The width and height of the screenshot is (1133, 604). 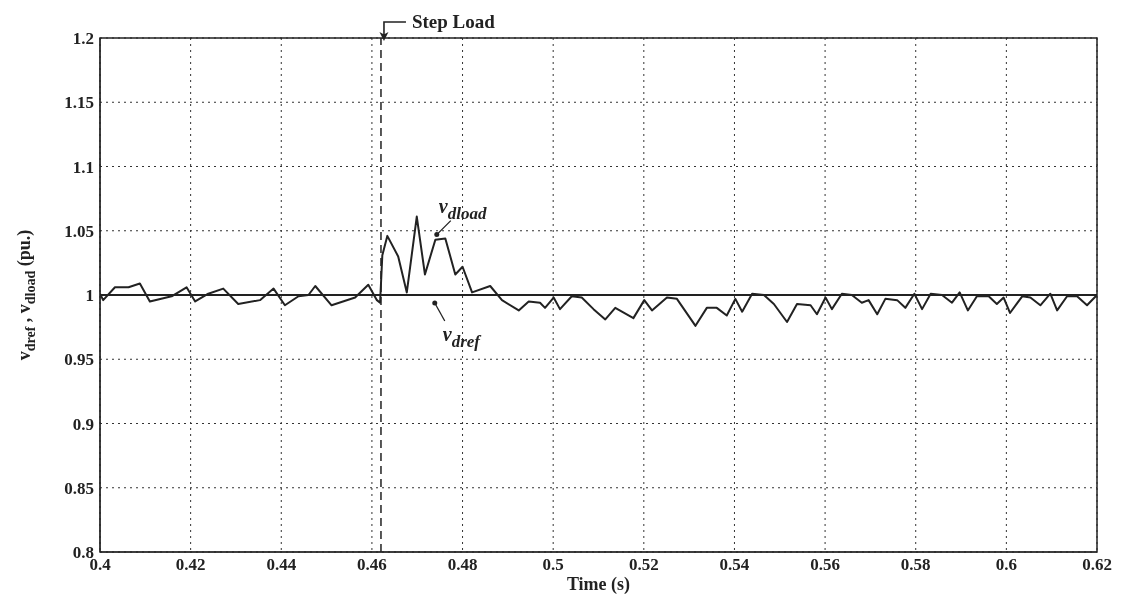 I want to click on x-tick-label: 0.44, so click(x=281, y=565).